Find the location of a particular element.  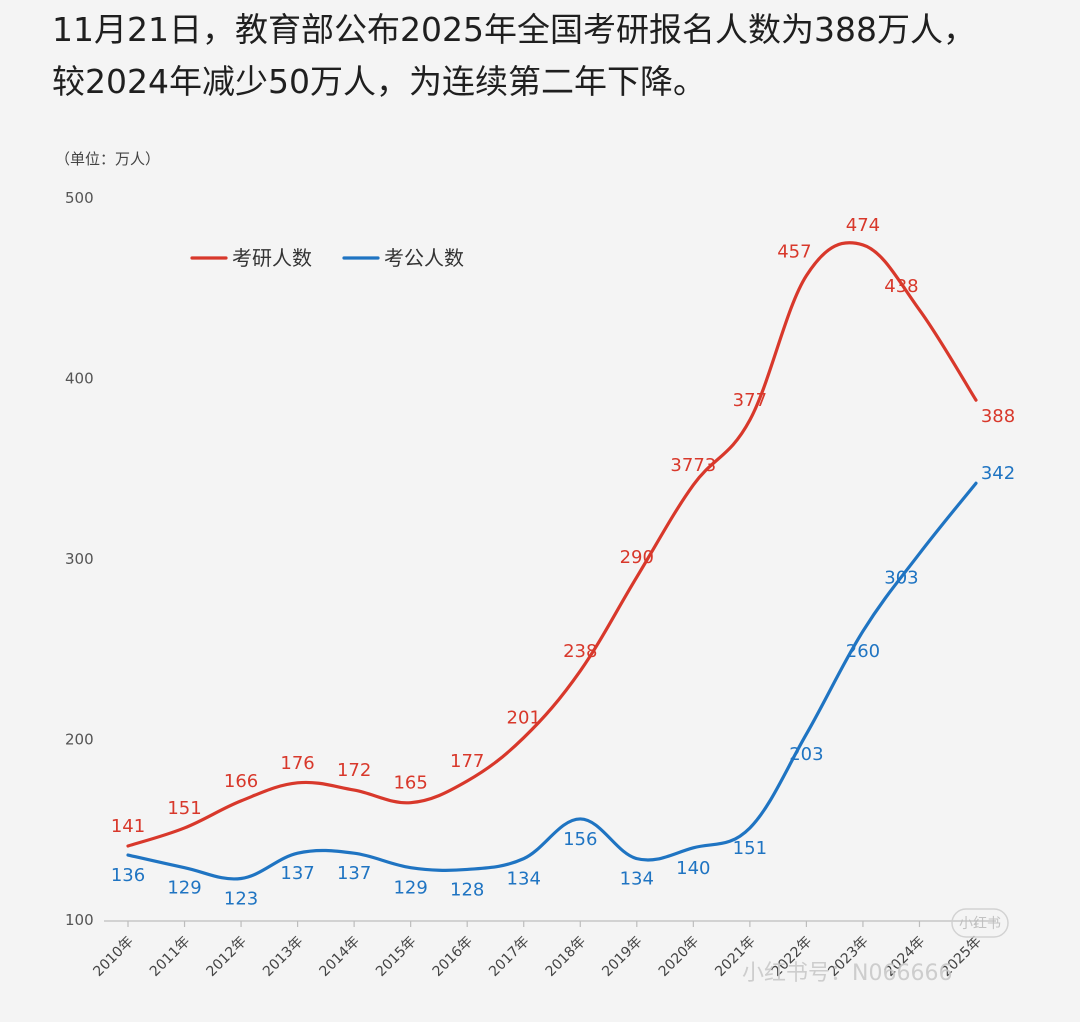

x-tick-label: 2016年 is located at coordinates (453, 957).